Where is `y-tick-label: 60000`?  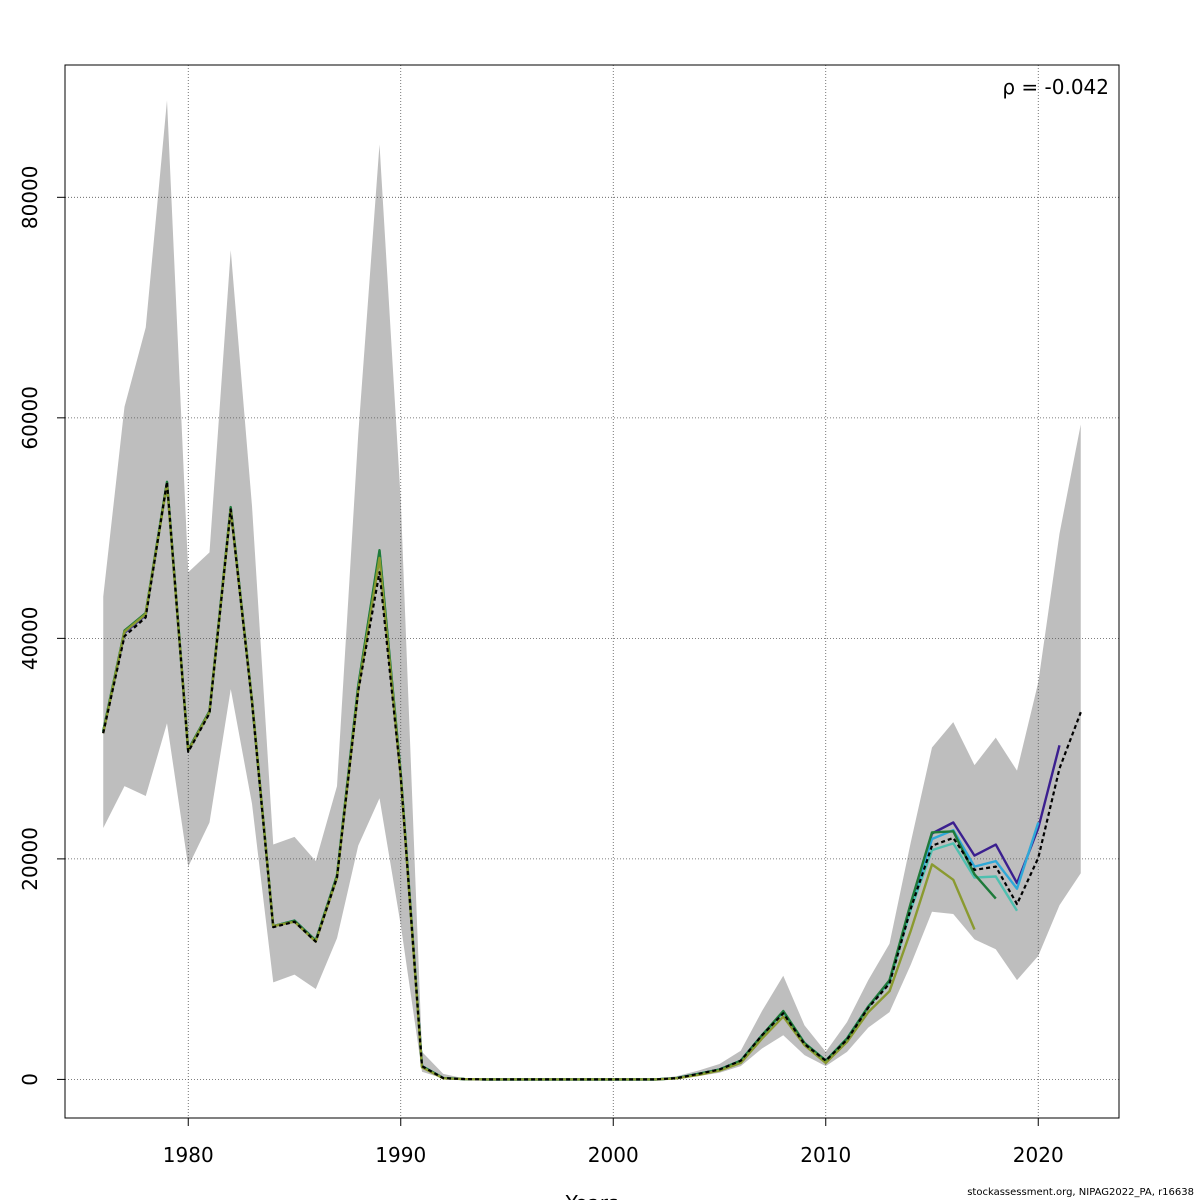 y-tick-label: 60000 is located at coordinates (30, 418).